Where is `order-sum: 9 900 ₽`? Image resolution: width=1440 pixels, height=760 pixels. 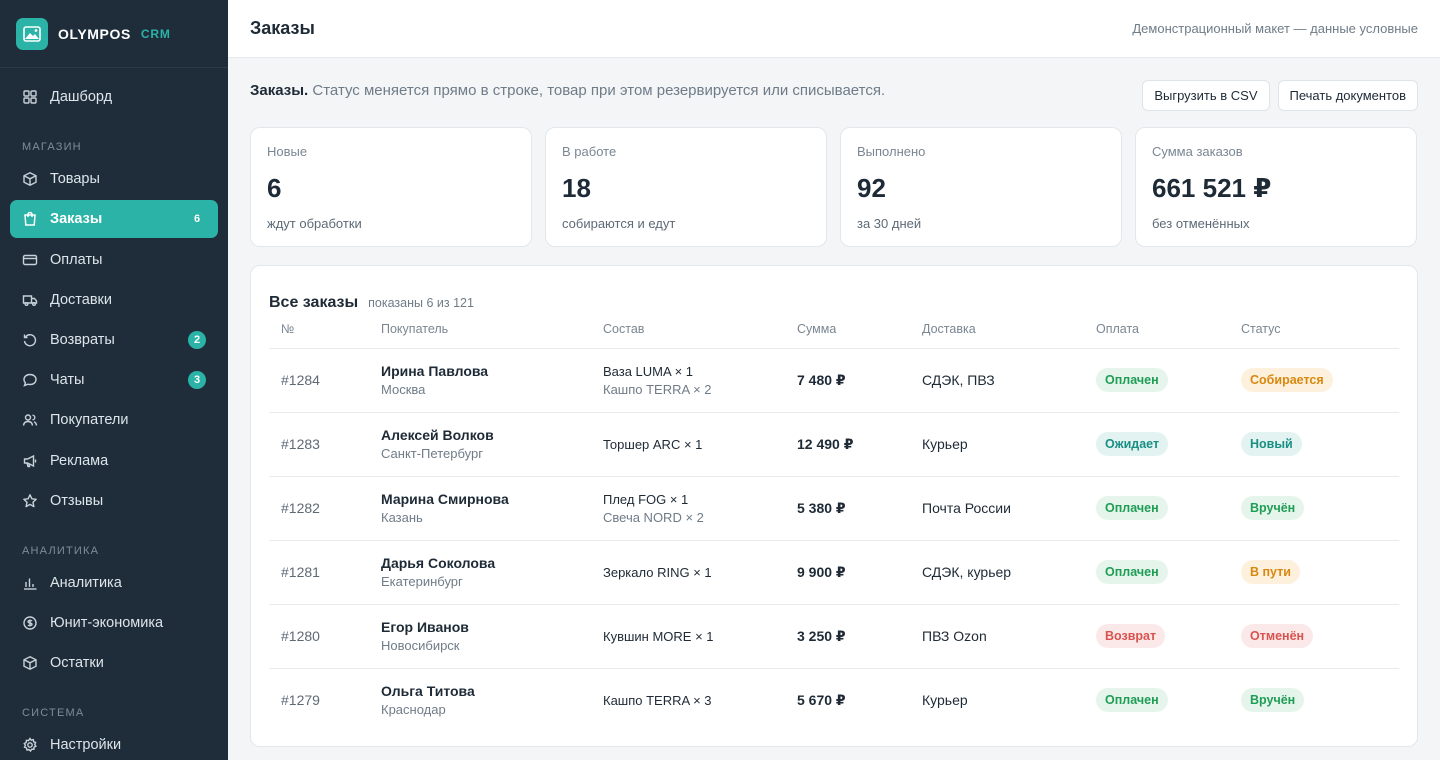 order-sum: 9 900 ₽ is located at coordinates (859, 571).